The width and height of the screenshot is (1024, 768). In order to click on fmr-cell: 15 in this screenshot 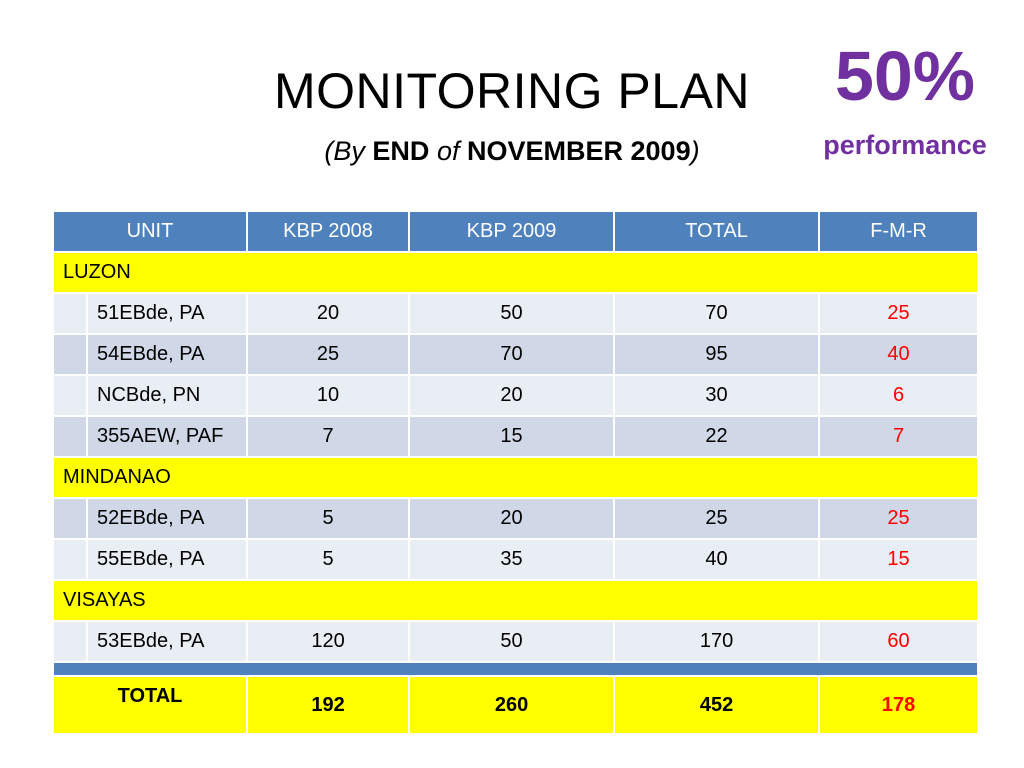, I will do `click(899, 559)`.